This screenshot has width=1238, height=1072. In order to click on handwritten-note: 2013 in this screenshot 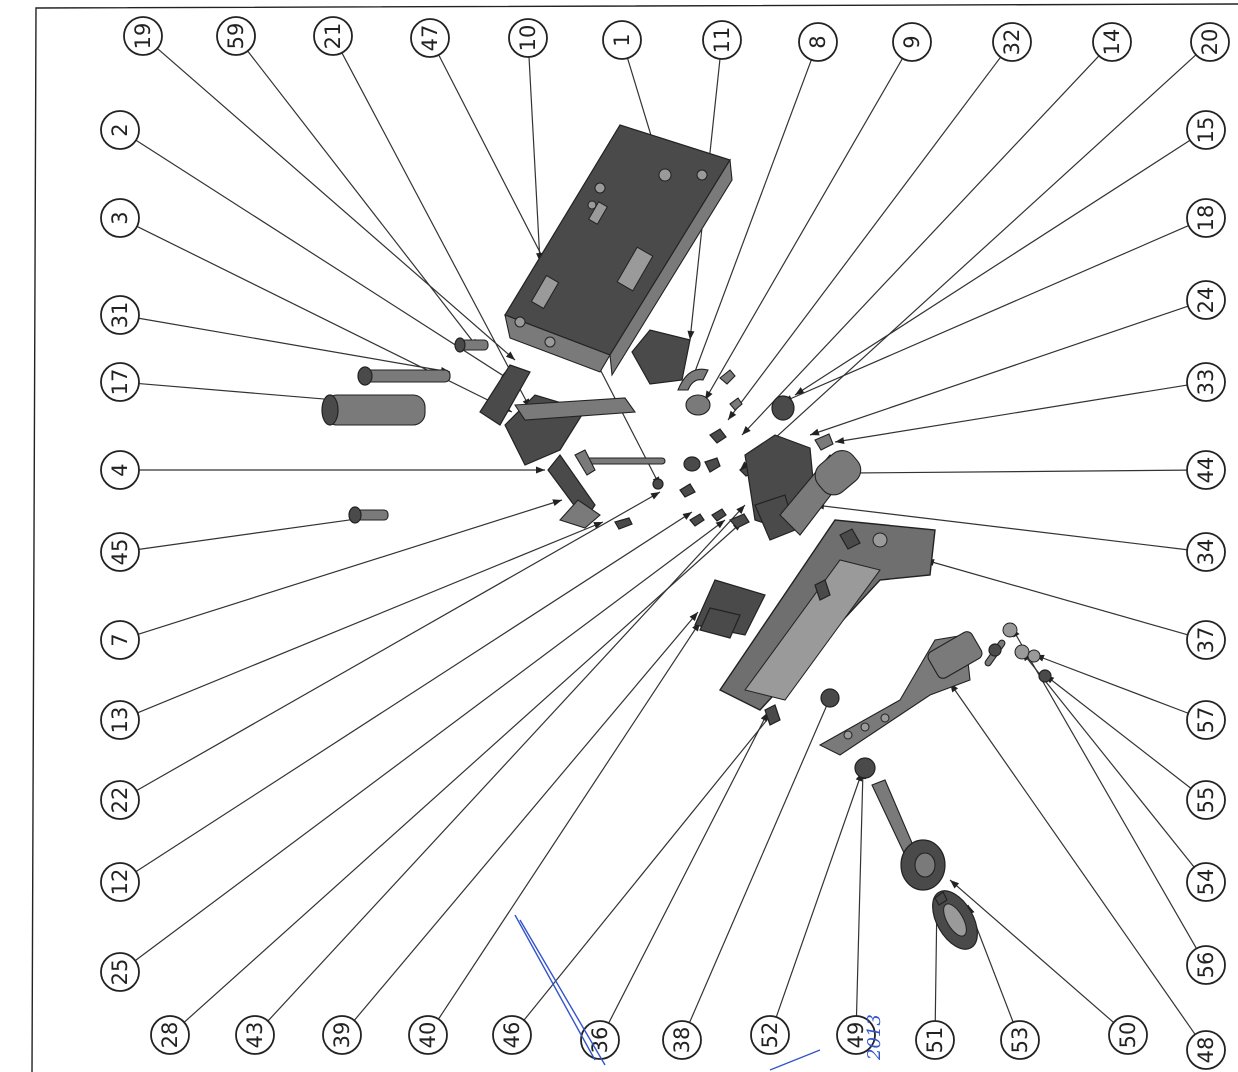, I will do `click(874, 1037)`.